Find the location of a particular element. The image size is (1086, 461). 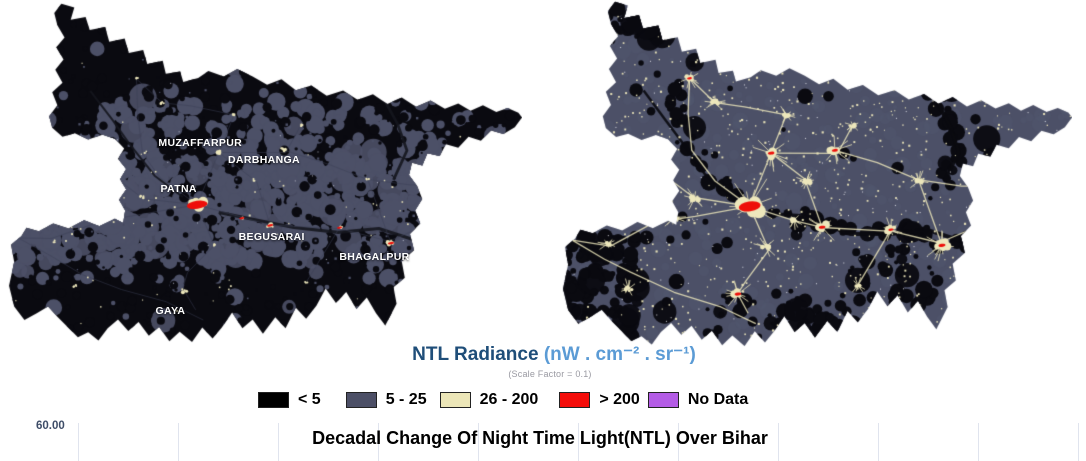

legend-label-26-200: 26 - 200 is located at coordinates (509, 399).